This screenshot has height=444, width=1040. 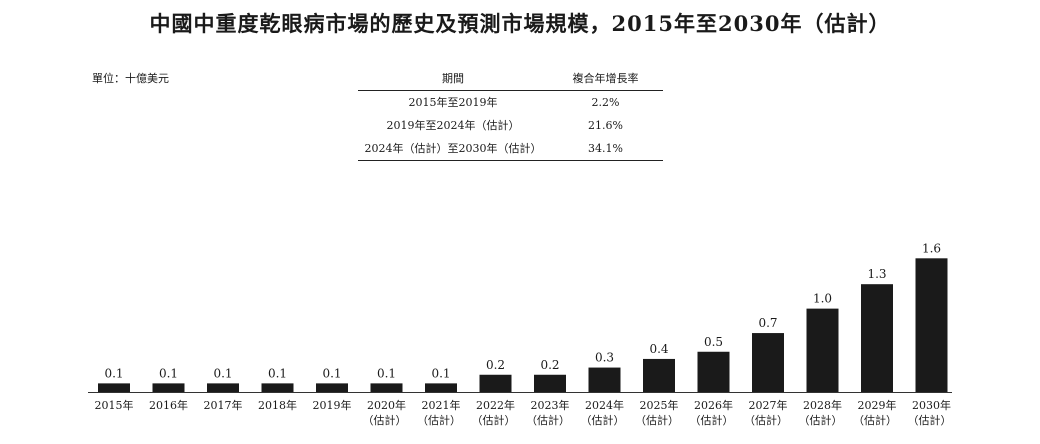 What do you see at coordinates (520, 23) in the screenshot?
I see `chart-title: 中國中重度乾眼病市場的歷史及預測市場規模，2015年至2030年（估計）` at bounding box center [520, 23].